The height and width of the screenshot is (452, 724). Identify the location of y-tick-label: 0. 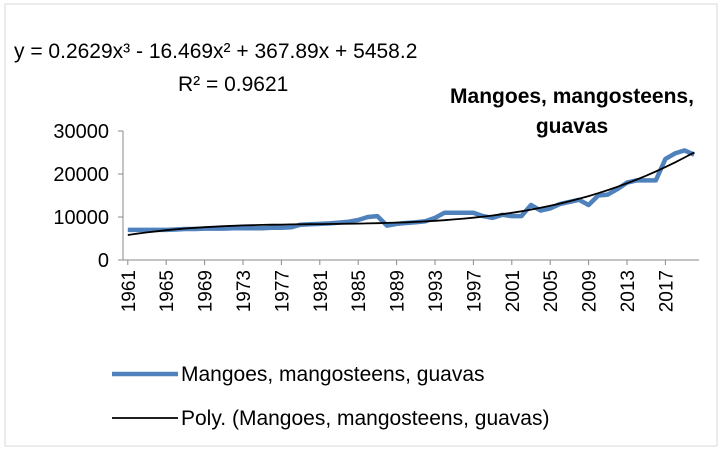
(103, 261).